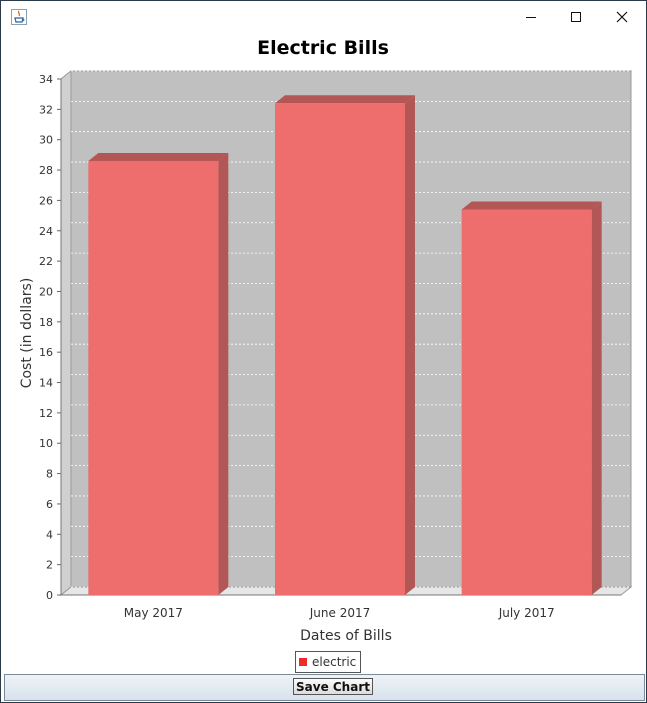 The image size is (647, 703). What do you see at coordinates (49, 565) in the screenshot?
I see `y-tick-label: 2` at bounding box center [49, 565].